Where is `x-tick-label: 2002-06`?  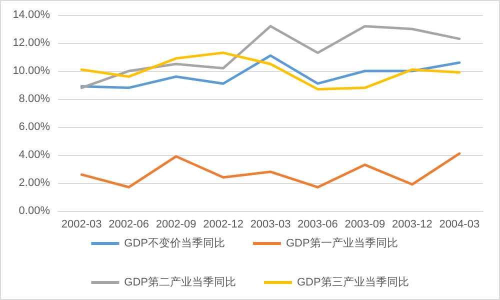
x-tick-label: 2002-06 is located at coordinates (129, 224).